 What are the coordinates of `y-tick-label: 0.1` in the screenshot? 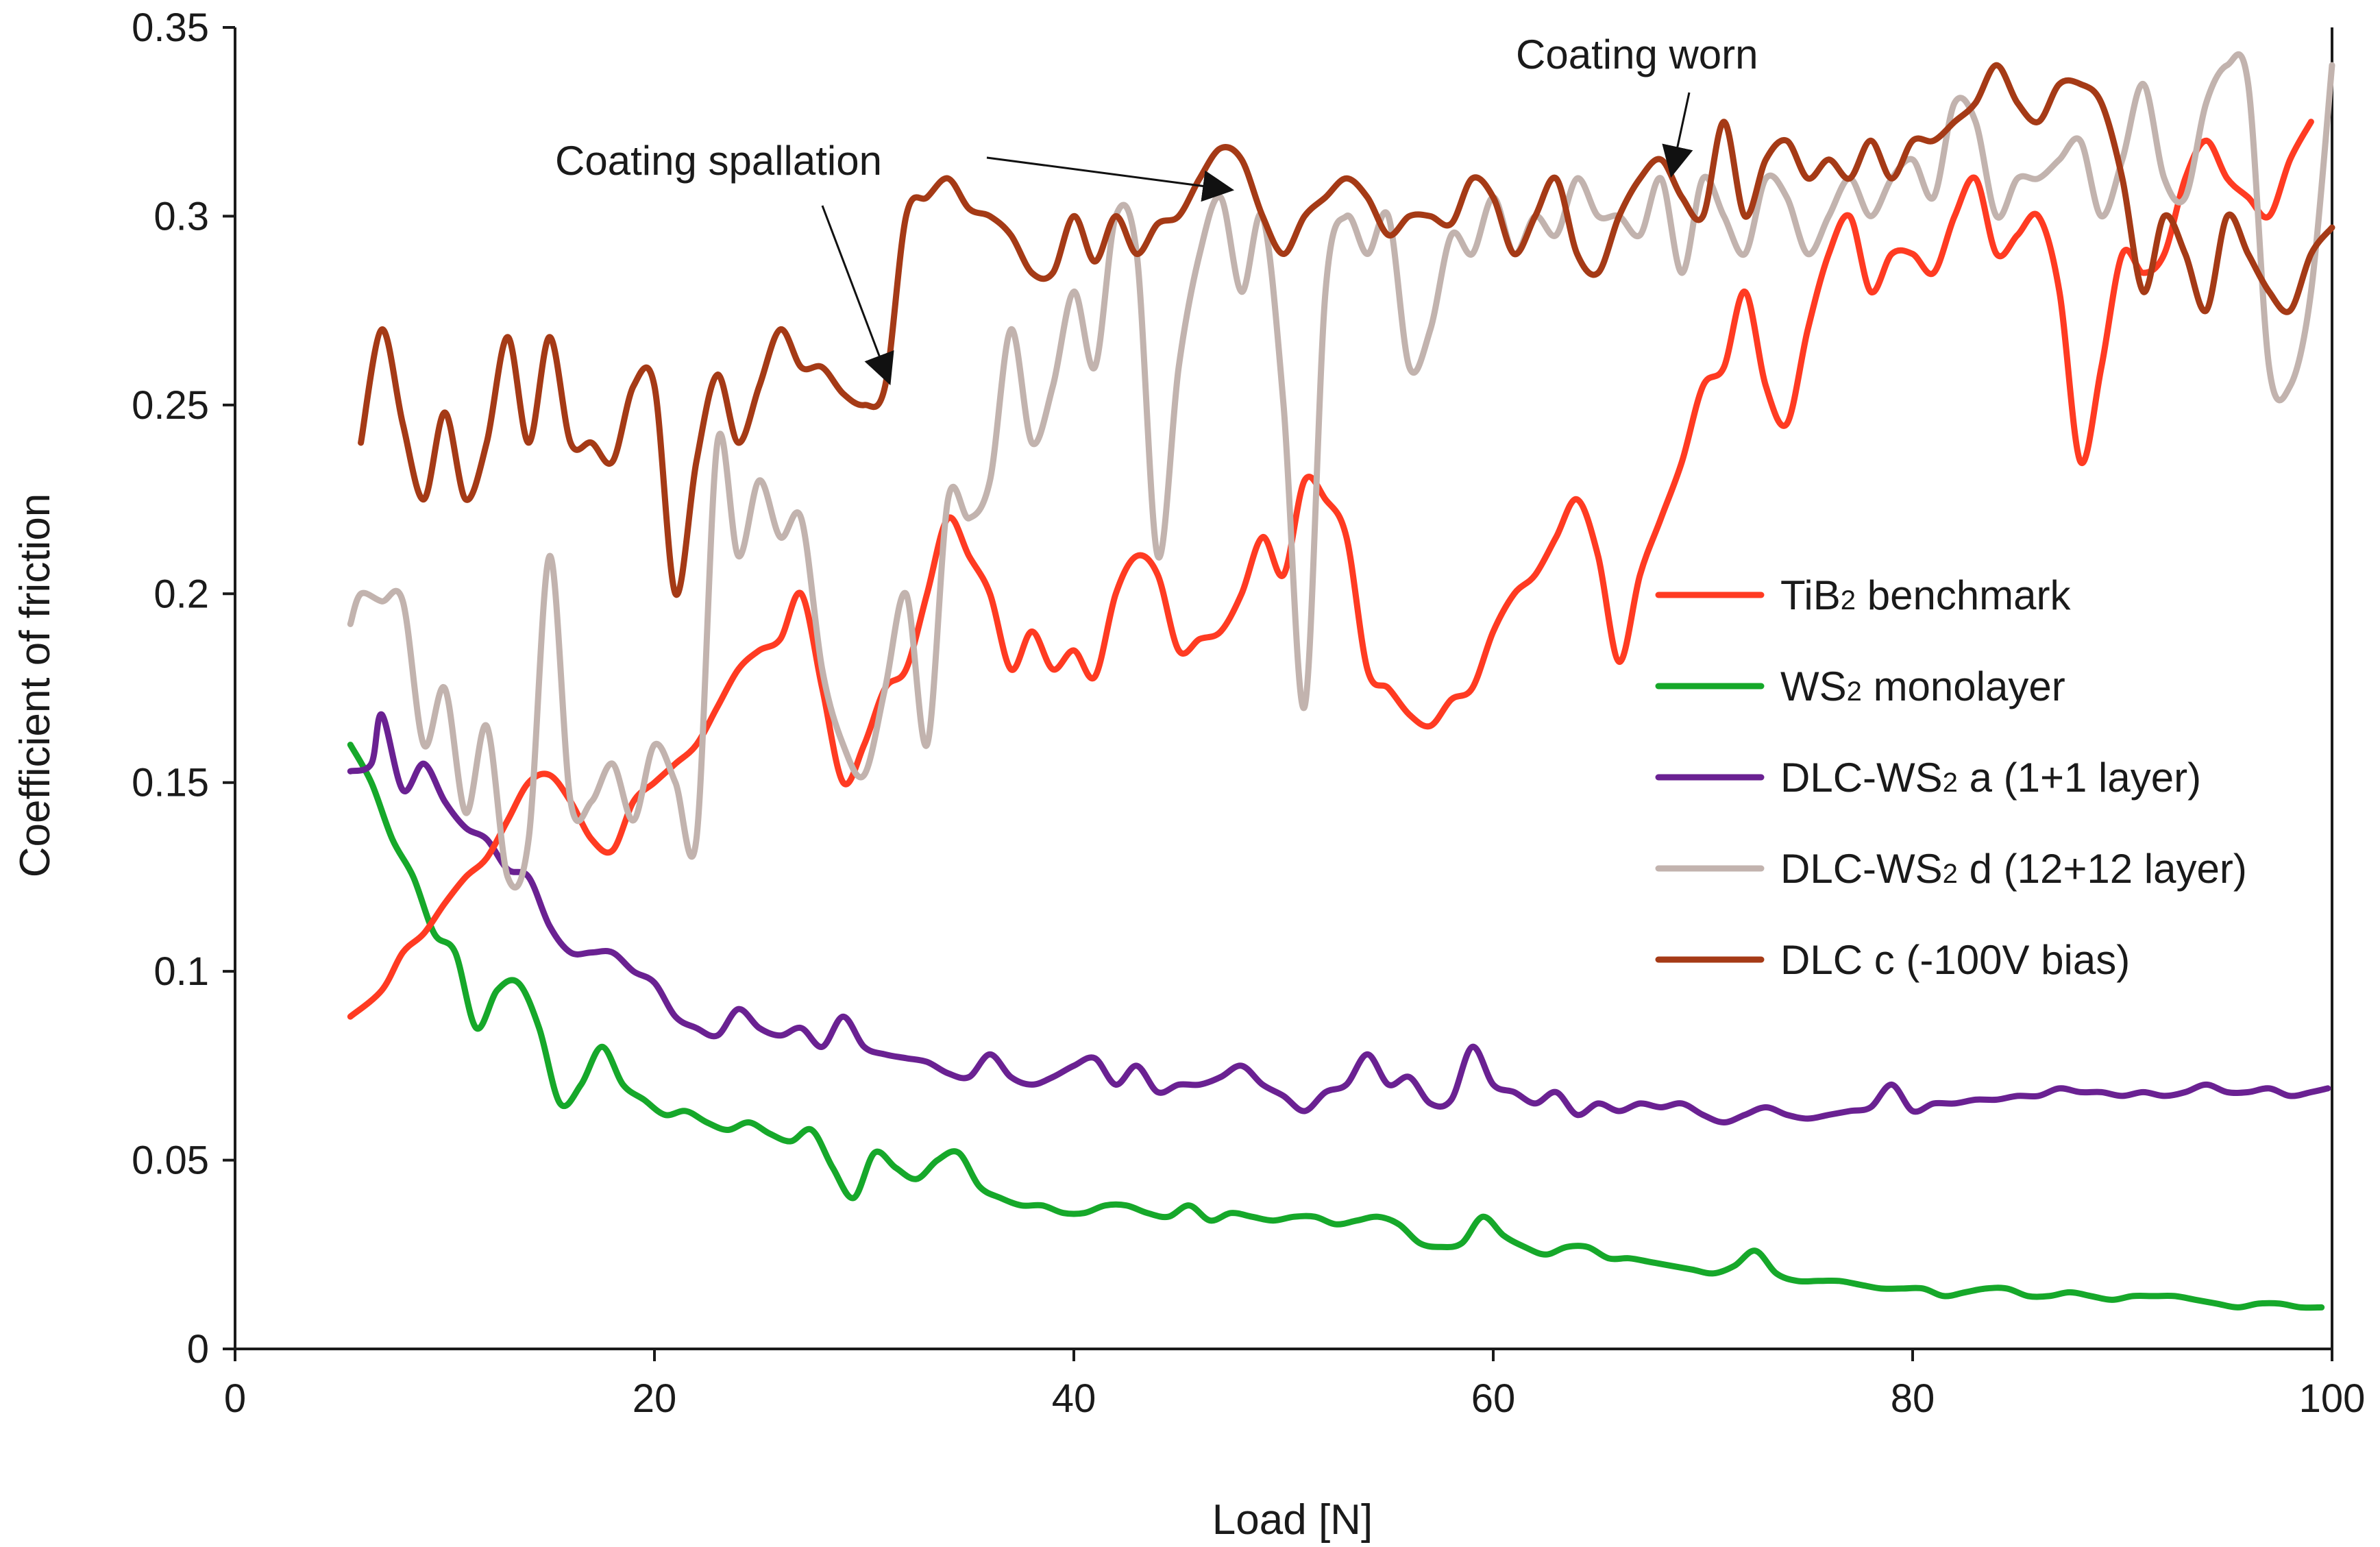 It's located at (181, 971).